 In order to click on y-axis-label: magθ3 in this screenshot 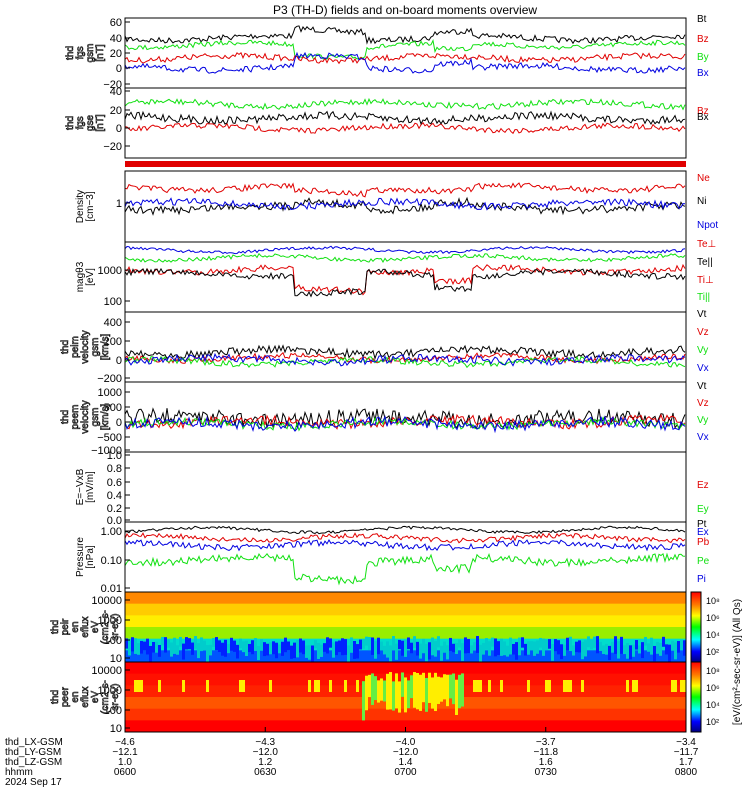, I will do `click(80, 276)`.